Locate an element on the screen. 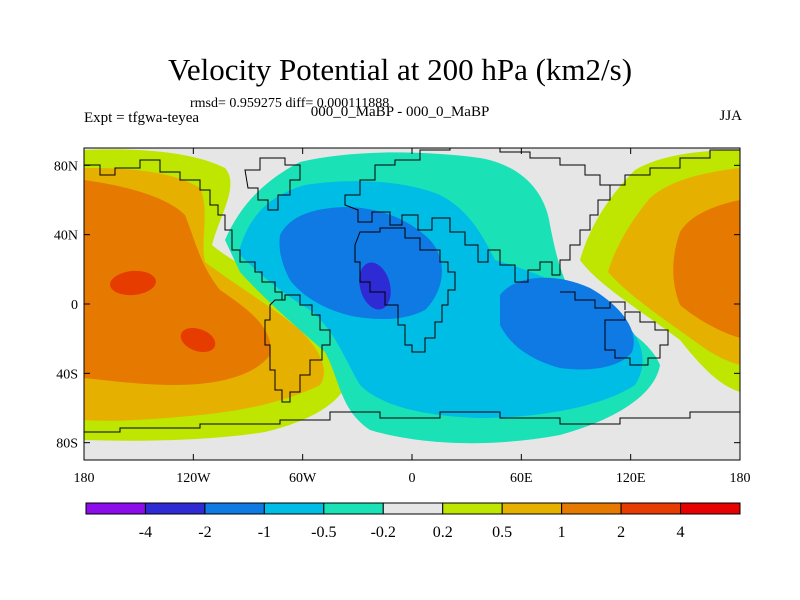 This screenshot has width=800, height=600. outline-north-america is located at coordinates (183, 229).